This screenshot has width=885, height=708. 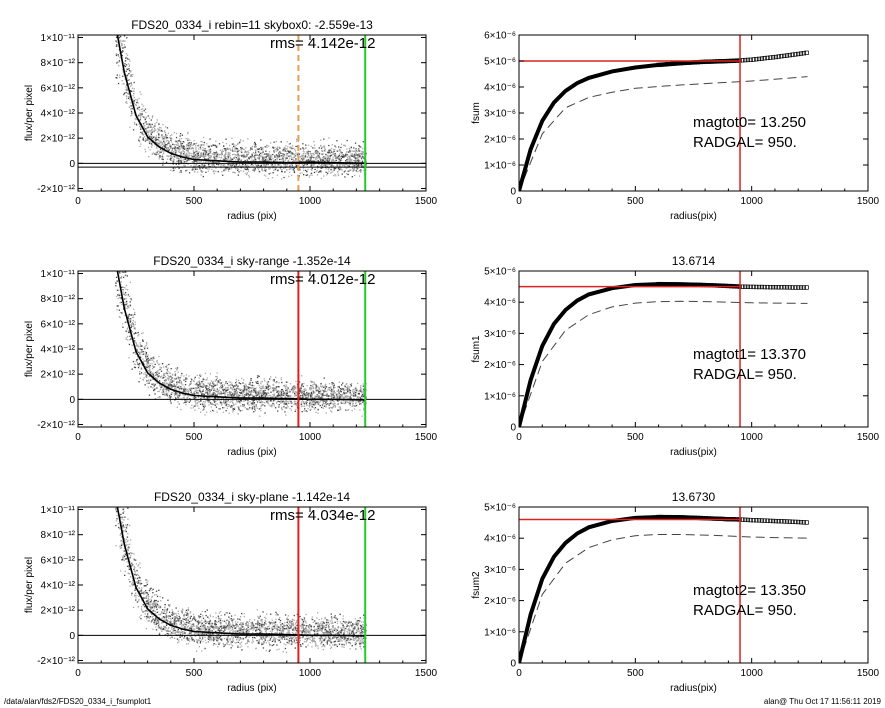 I want to click on footer-timestamp: alan@ Thu Oct 17 11:56:11 2019, so click(x=822, y=701).